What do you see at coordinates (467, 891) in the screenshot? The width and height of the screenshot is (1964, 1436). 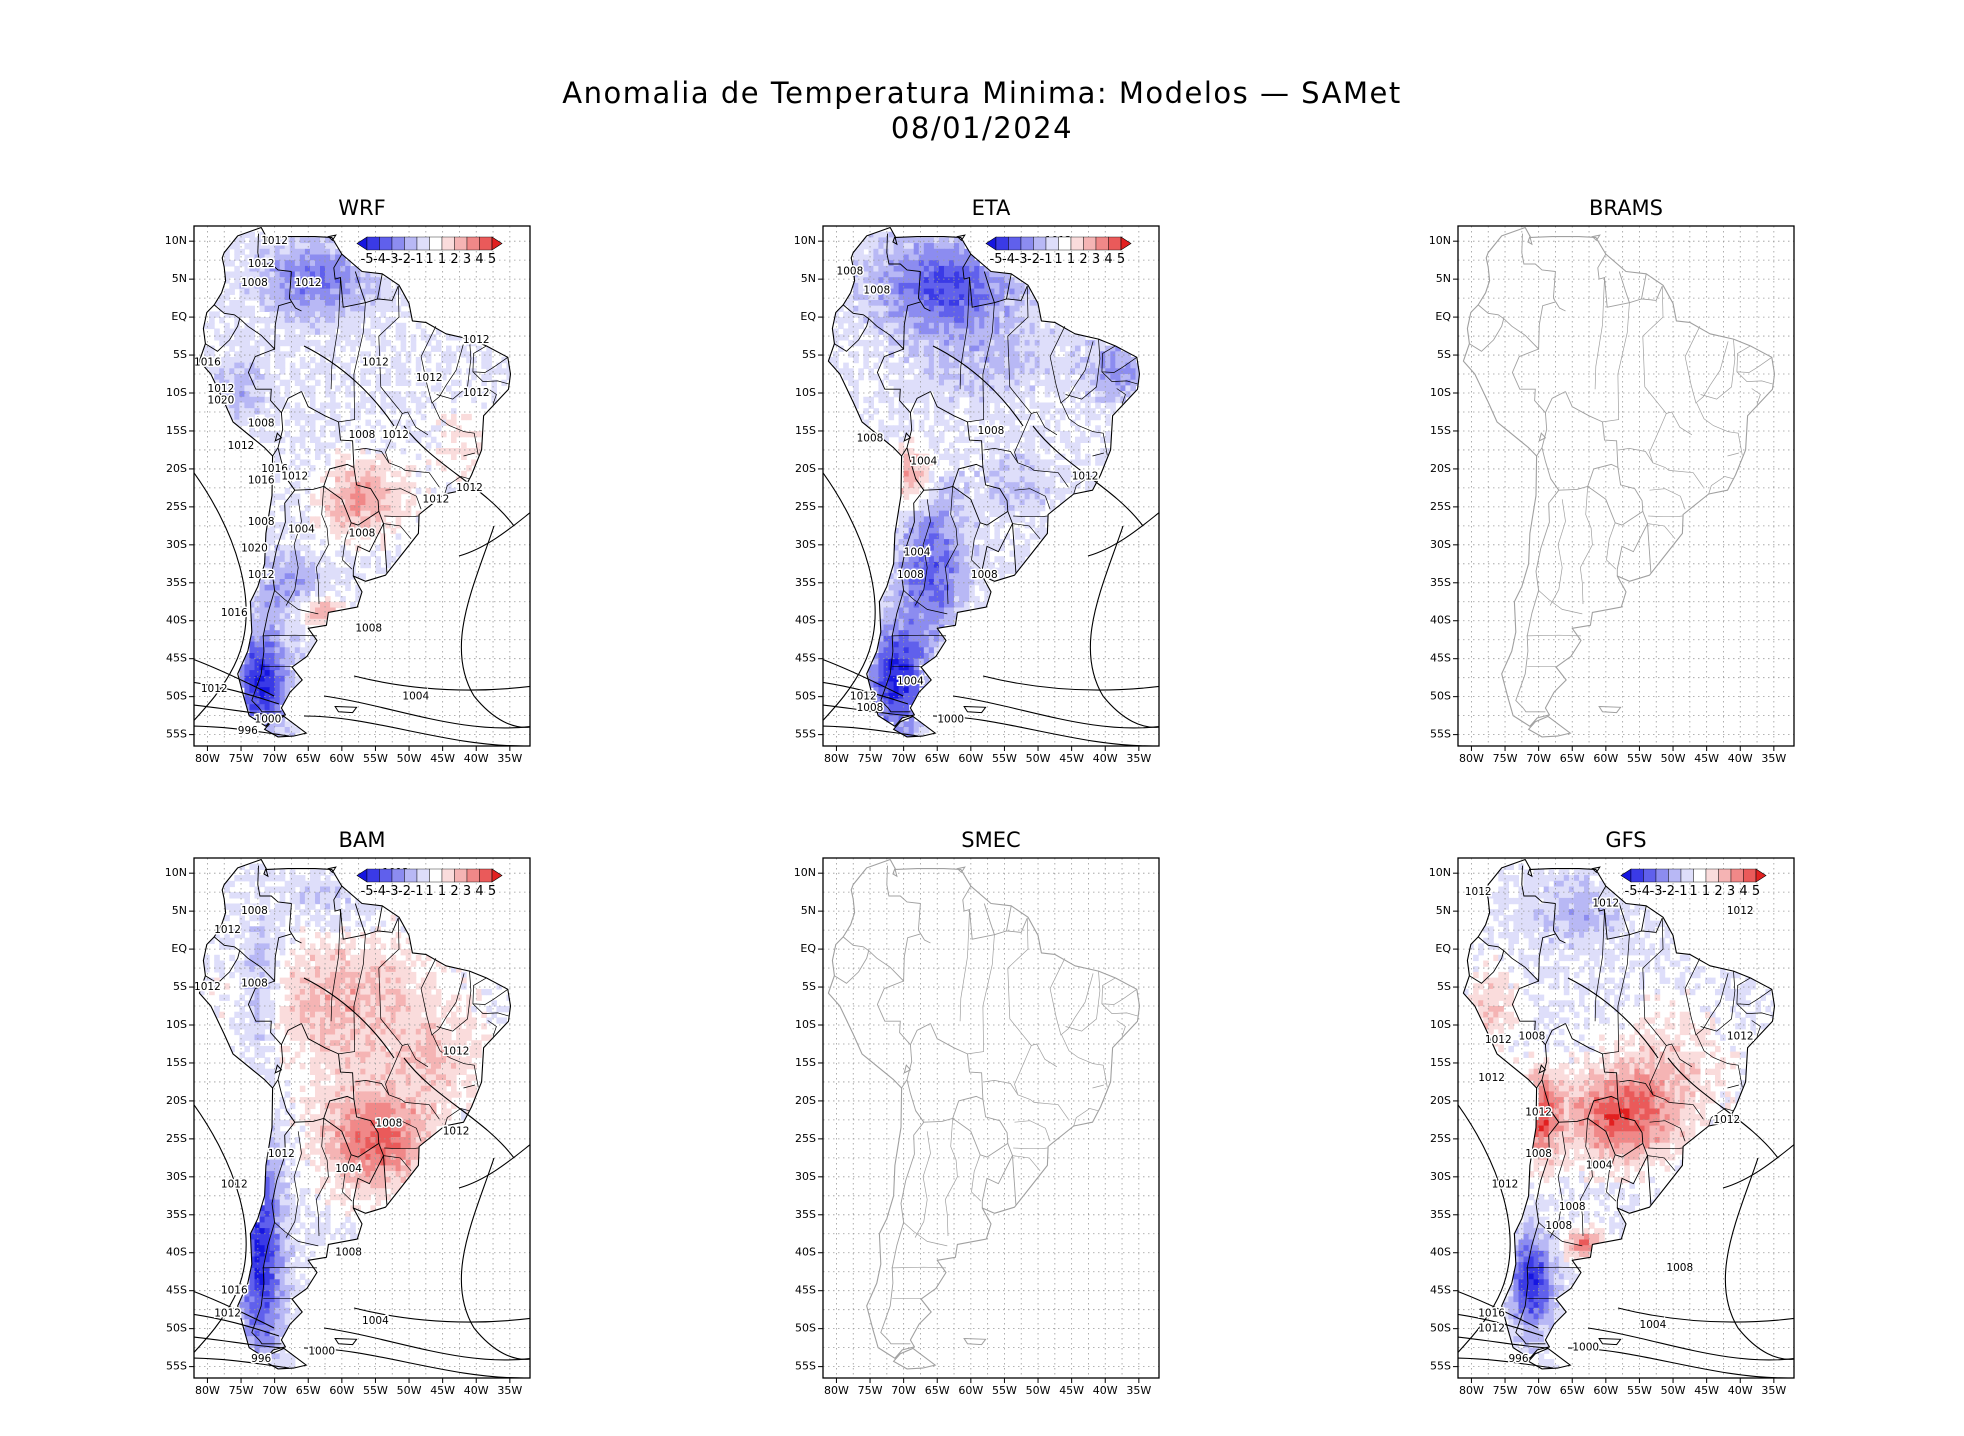 I see `colorbar-label: 3` at bounding box center [467, 891].